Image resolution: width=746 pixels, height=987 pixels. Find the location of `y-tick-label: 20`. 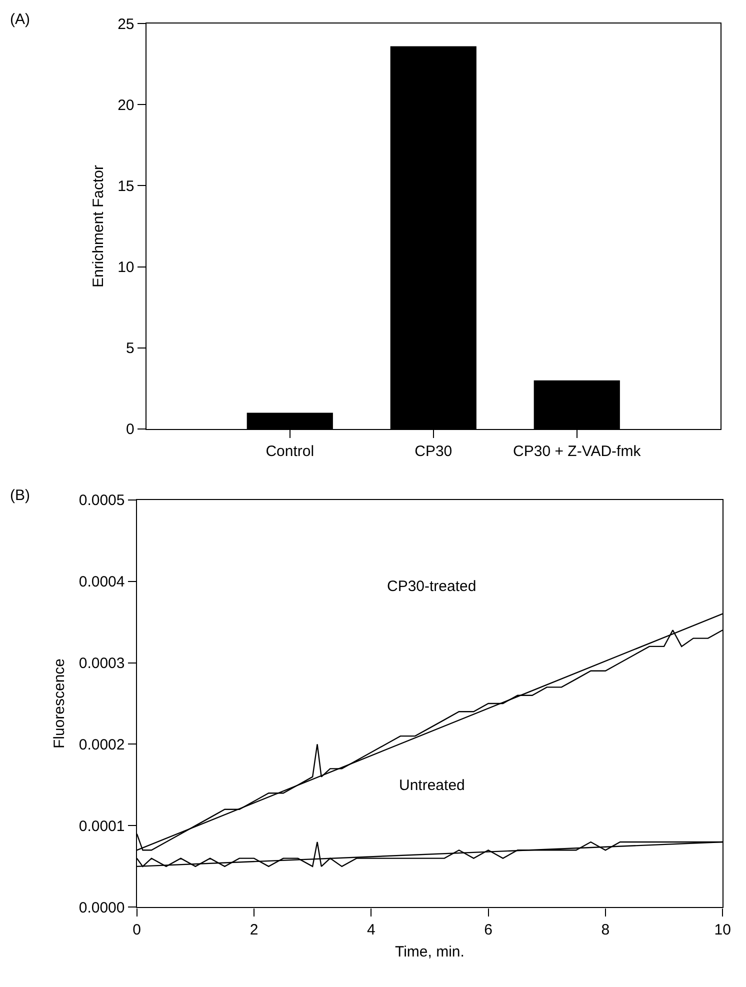

y-tick-label: 20 is located at coordinates (126, 105).